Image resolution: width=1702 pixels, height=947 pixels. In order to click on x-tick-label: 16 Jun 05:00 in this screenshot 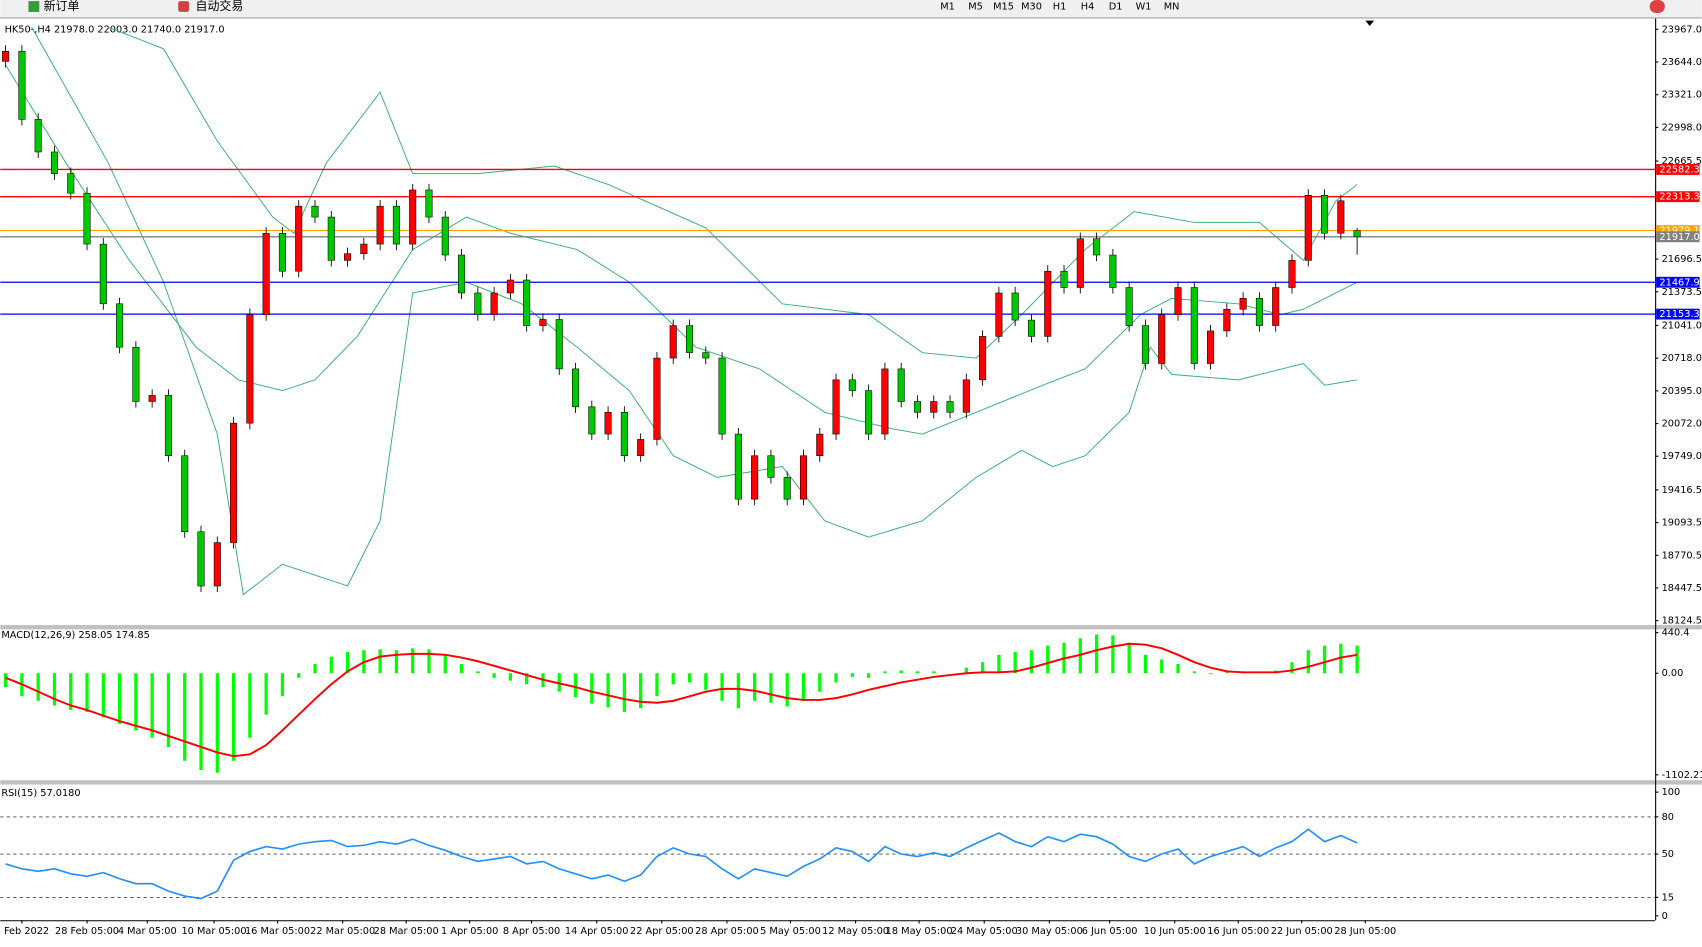, I will do `click(1238, 931)`.